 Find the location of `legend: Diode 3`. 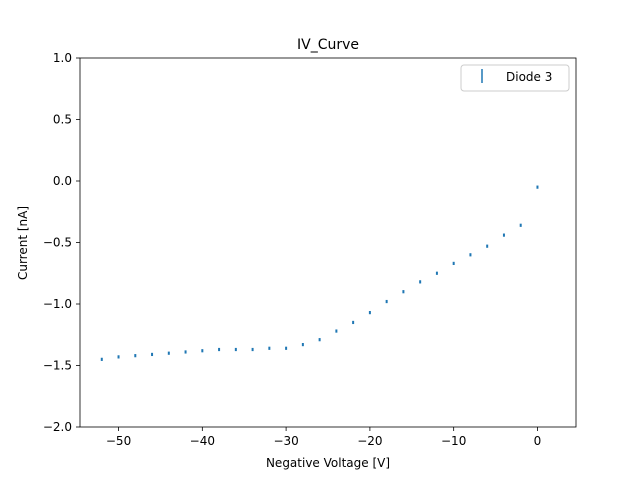

legend: Diode 3 is located at coordinates (515, 78).